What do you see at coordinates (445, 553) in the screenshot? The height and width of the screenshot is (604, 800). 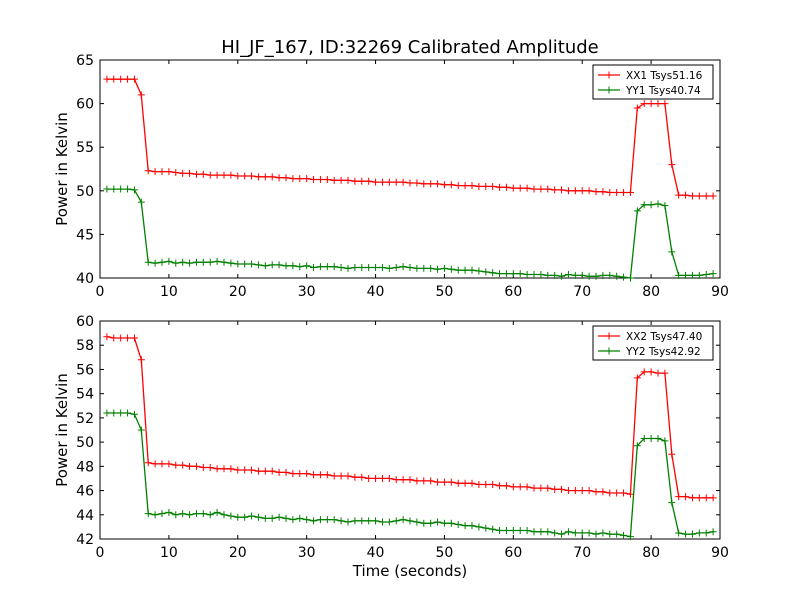 I see `x-tick-label: 50` at bounding box center [445, 553].